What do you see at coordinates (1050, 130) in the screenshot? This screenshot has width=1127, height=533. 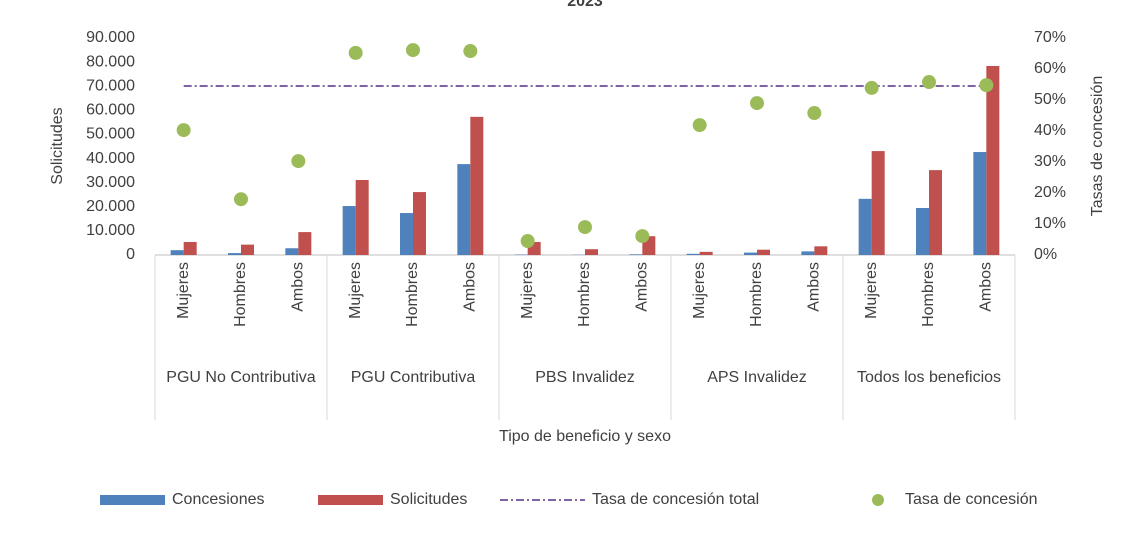 I see `y2-tick-label: 40%` at bounding box center [1050, 130].